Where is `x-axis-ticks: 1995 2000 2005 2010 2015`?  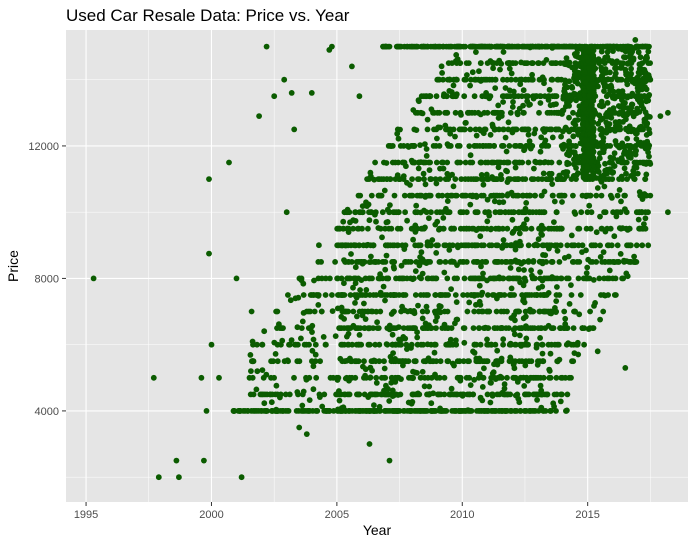
x-axis-ticks: 1995 2000 2005 2010 2015 is located at coordinates (337, 511).